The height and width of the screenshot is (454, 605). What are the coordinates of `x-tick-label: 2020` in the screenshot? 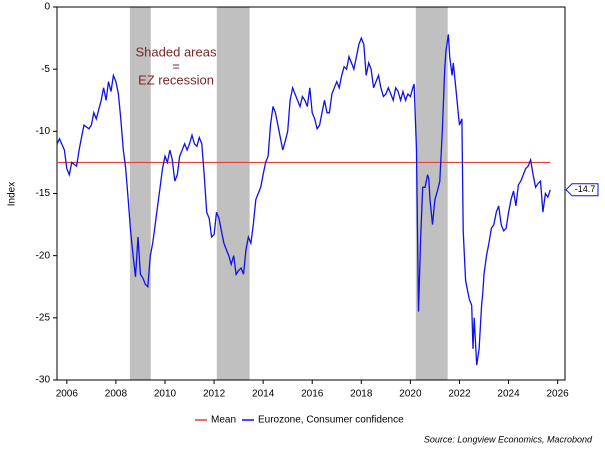 It's located at (410, 394).